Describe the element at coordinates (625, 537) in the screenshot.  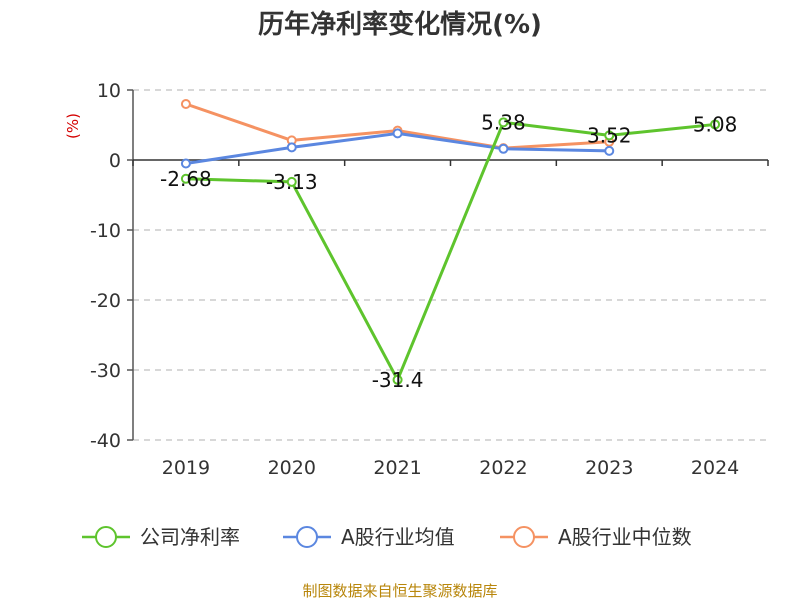
I see `legend-label: A股行业中位数` at that location.